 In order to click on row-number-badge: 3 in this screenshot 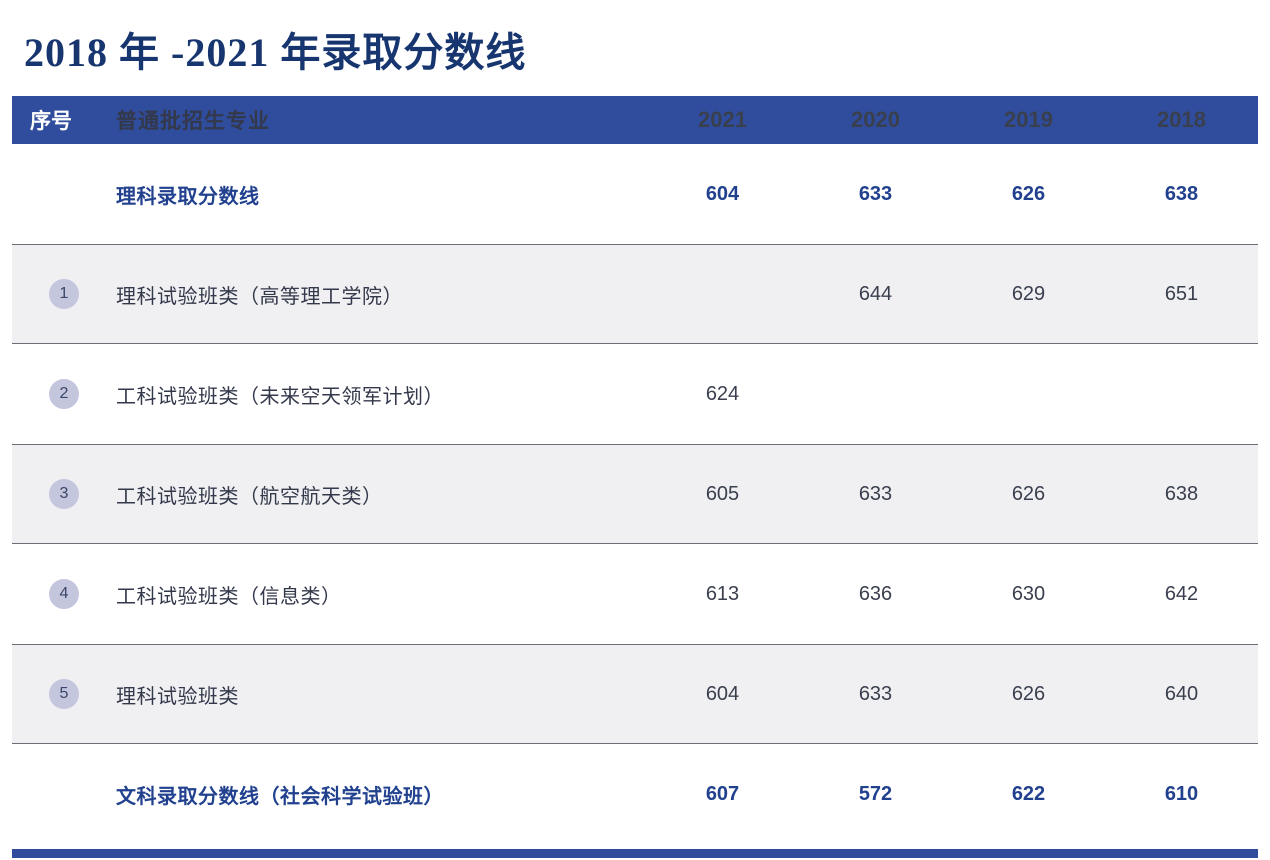, I will do `click(64, 494)`.